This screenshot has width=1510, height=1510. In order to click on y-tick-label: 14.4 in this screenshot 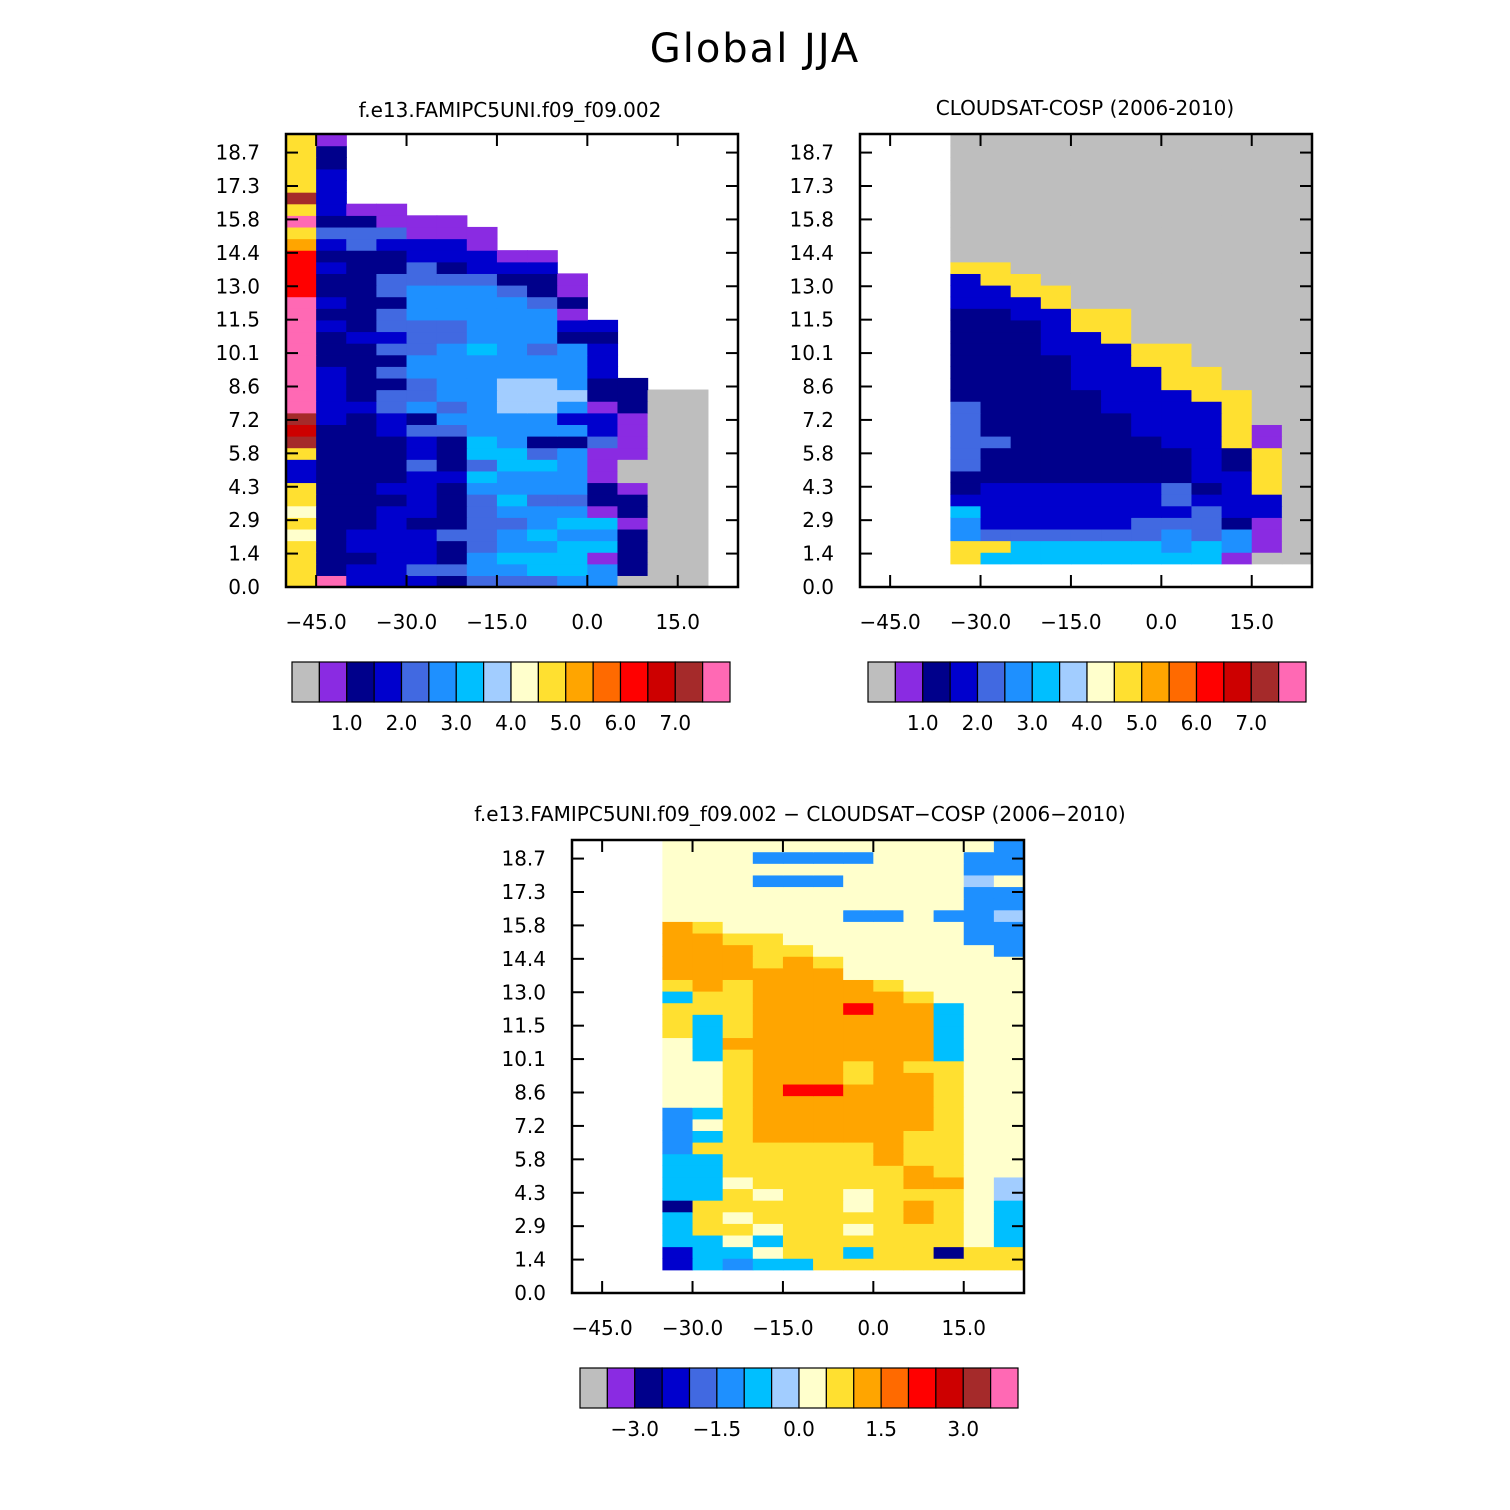, I will do `click(237, 253)`.